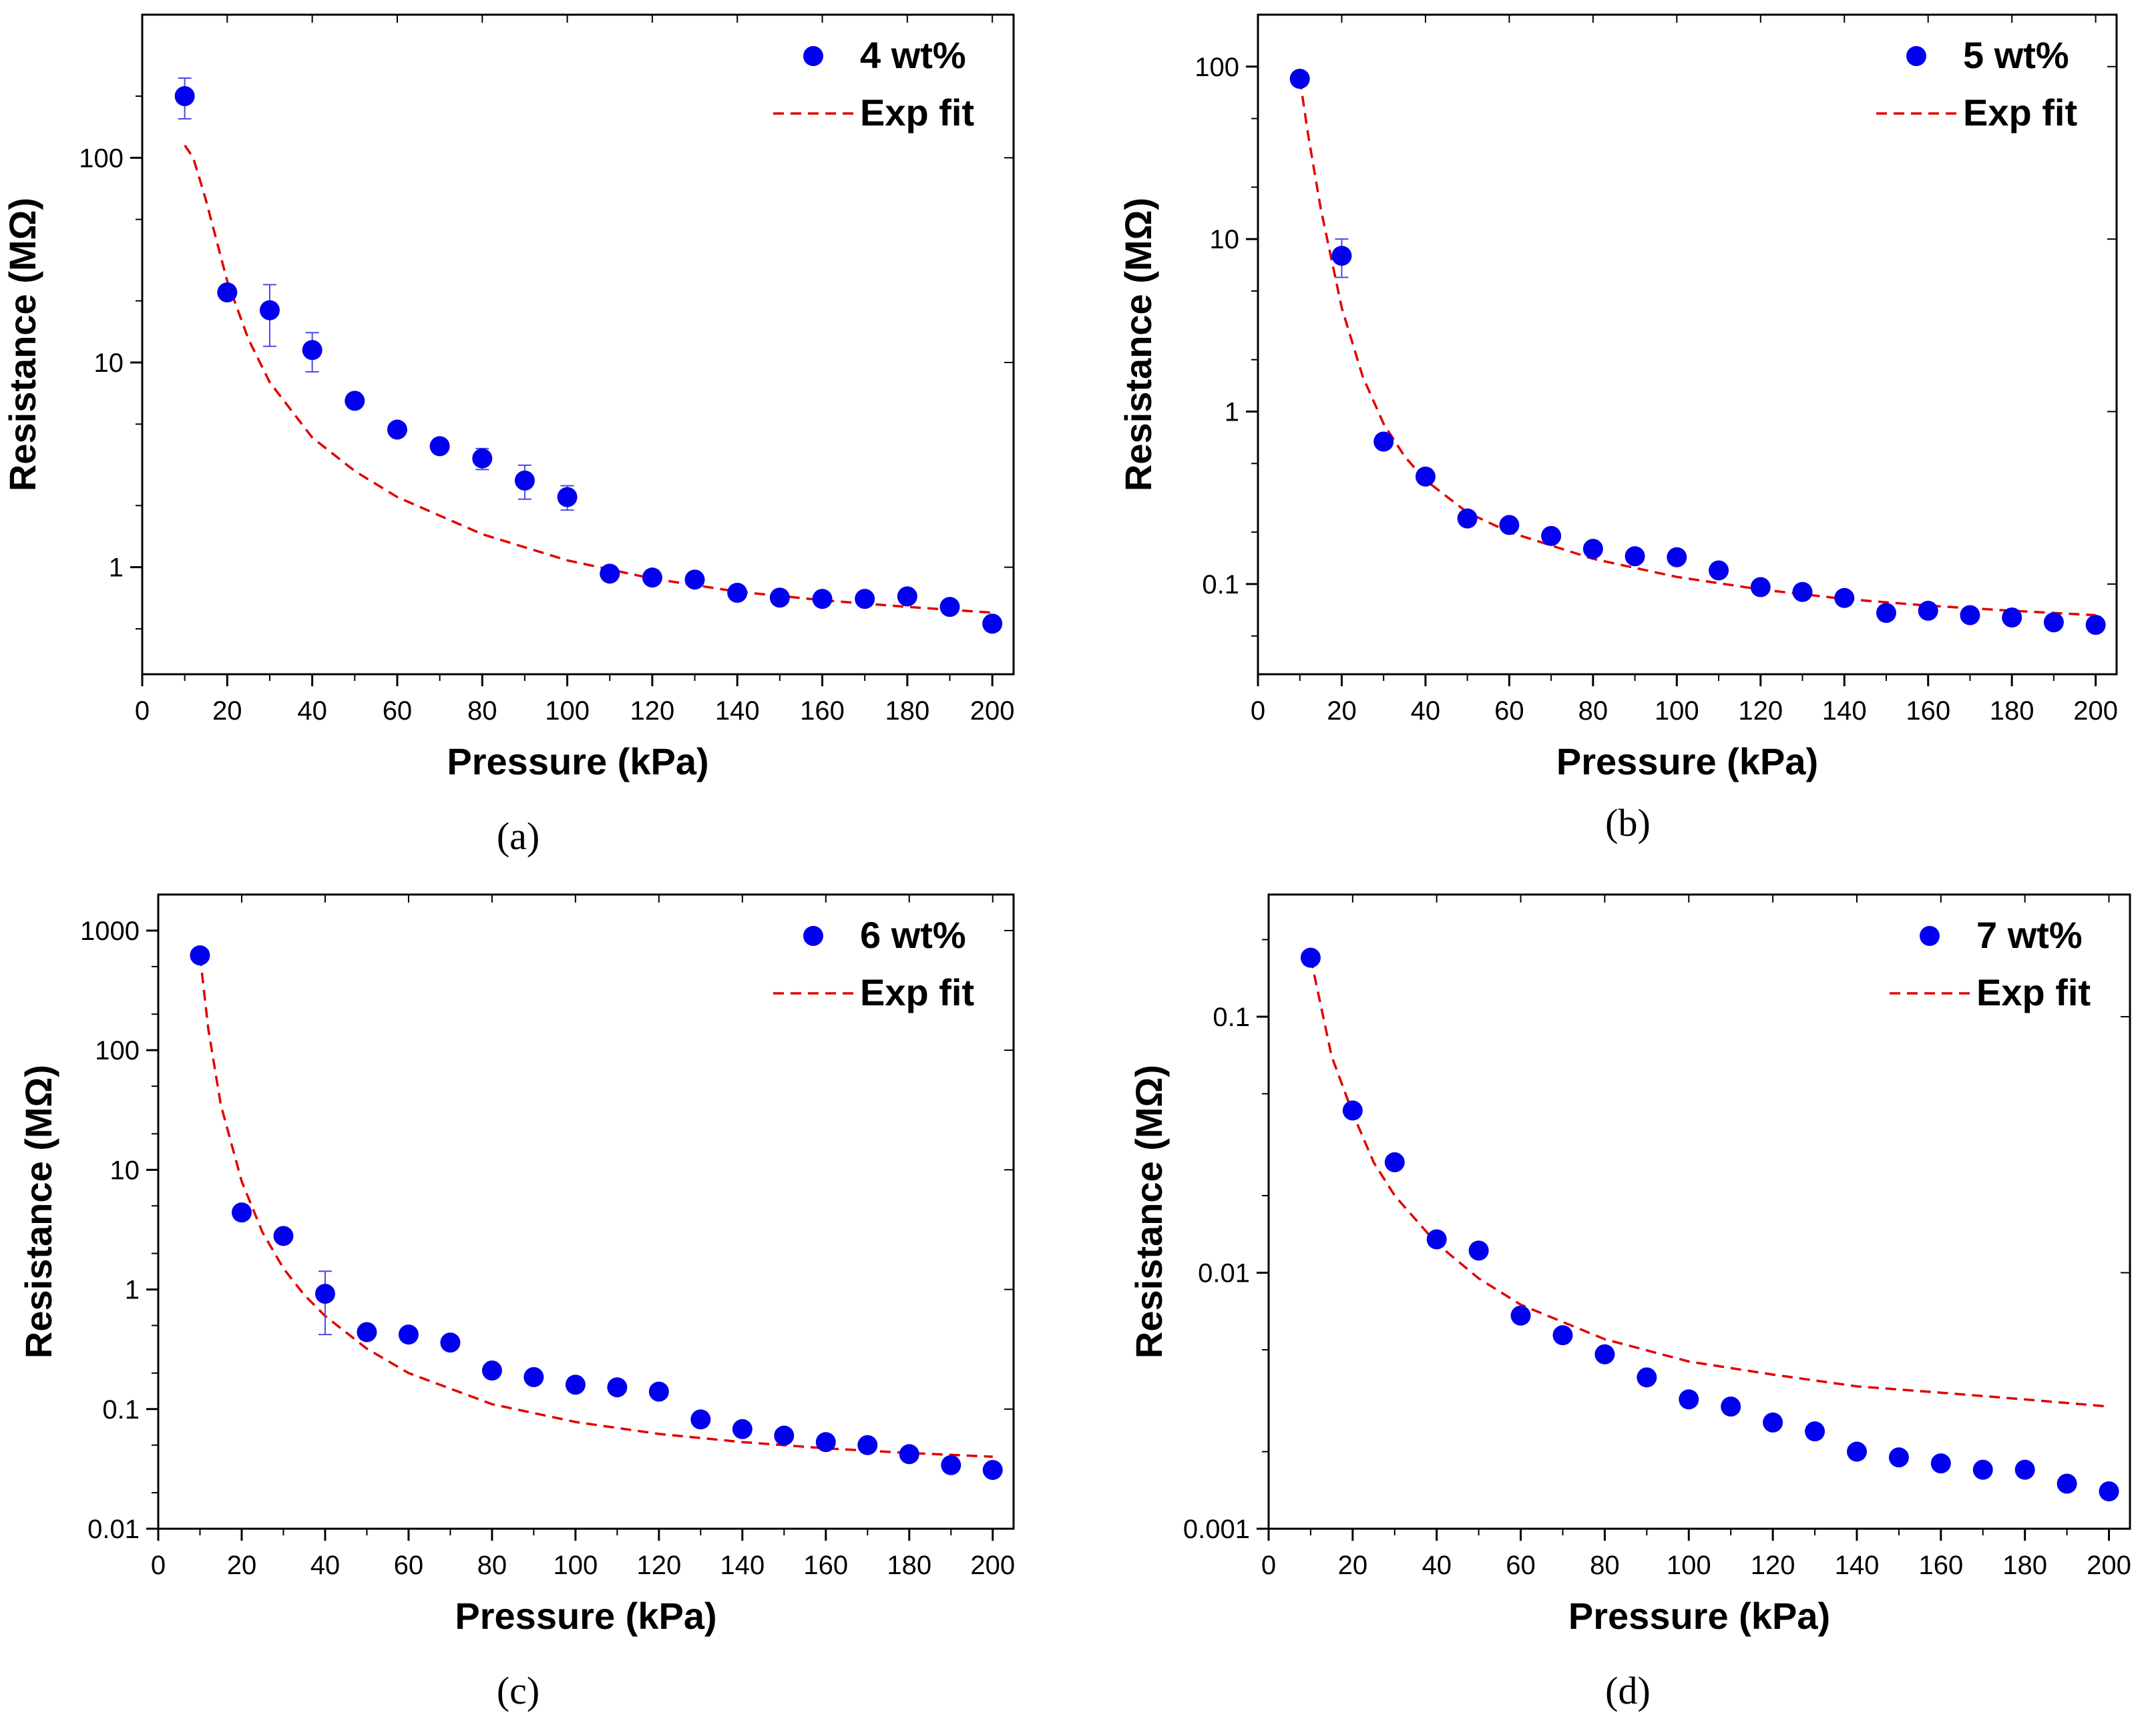 Image resolution: width=2156 pixels, height=1729 pixels. What do you see at coordinates (1709, 1182) in the screenshot?
I see `chart-3-fit-line` at bounding box center [1709, 1182].